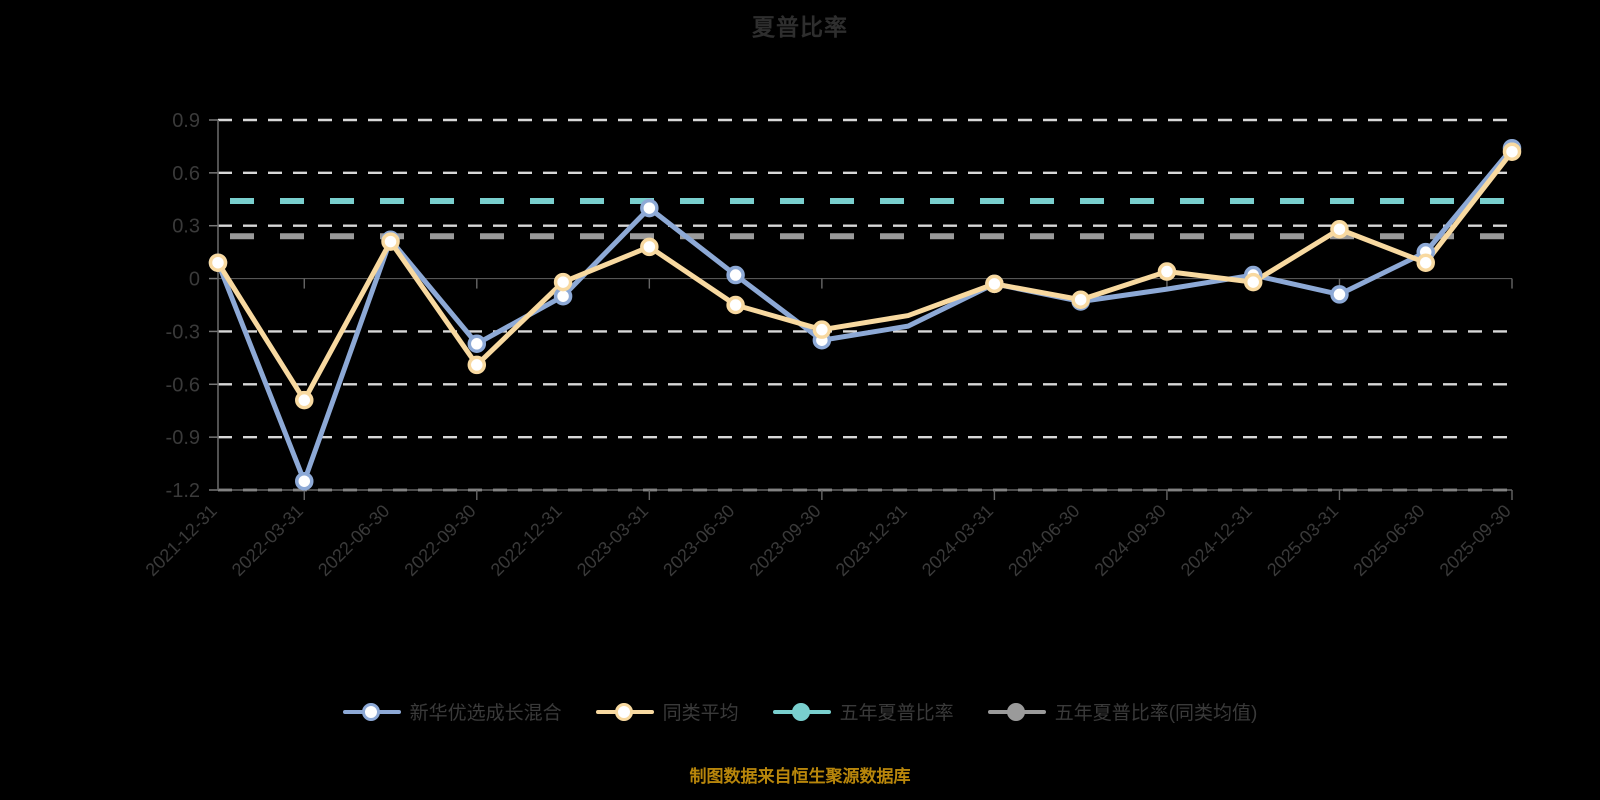  I want to click on legend-label: 五年夏普比率(同类均值), so click(1156, 713).